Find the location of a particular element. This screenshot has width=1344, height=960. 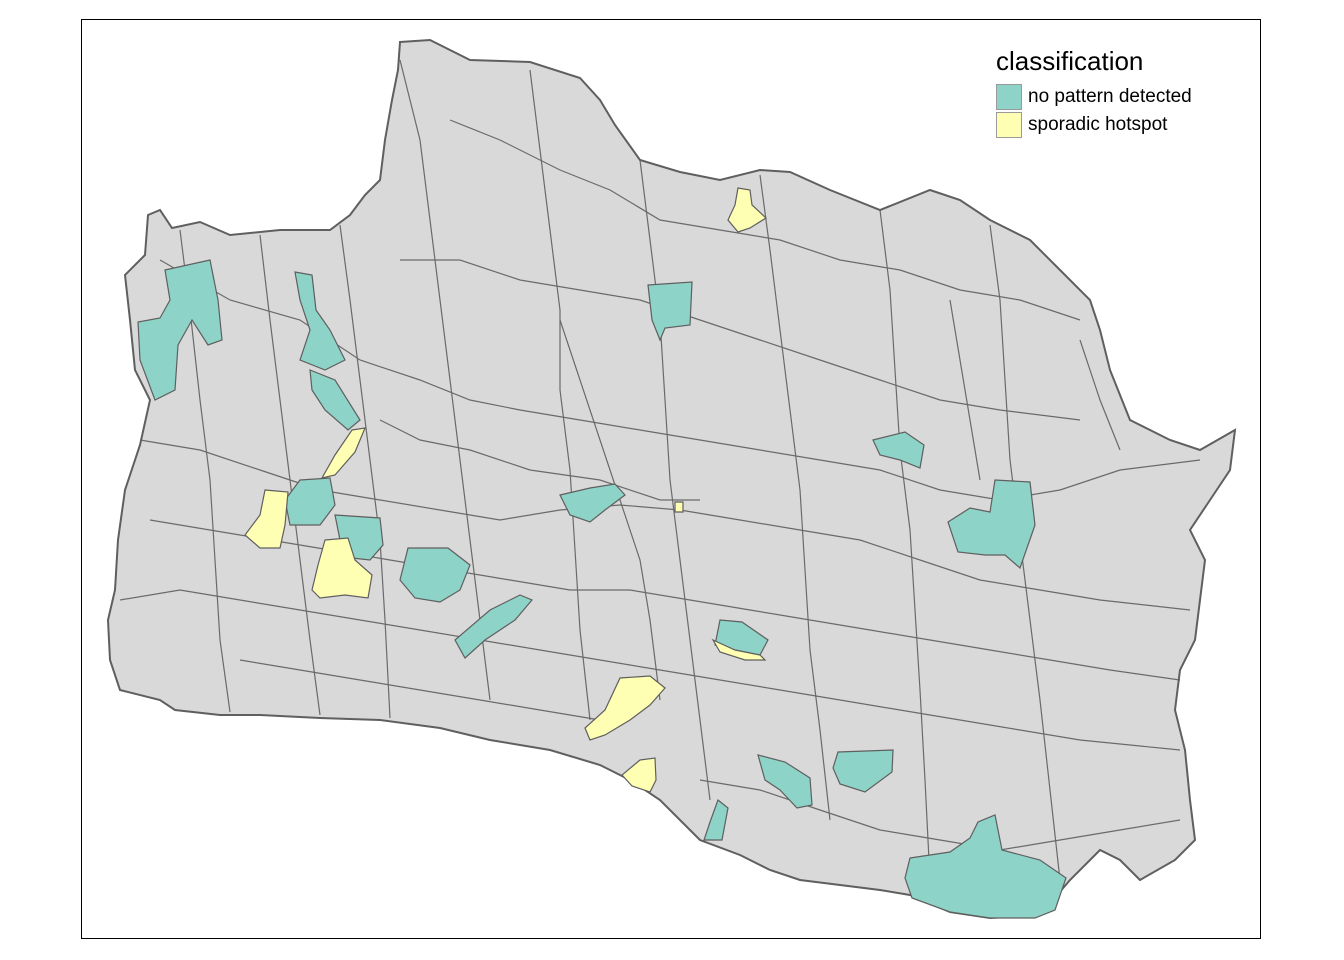

legend-swatch-no-pattern is located at coordinates (1009, 97).